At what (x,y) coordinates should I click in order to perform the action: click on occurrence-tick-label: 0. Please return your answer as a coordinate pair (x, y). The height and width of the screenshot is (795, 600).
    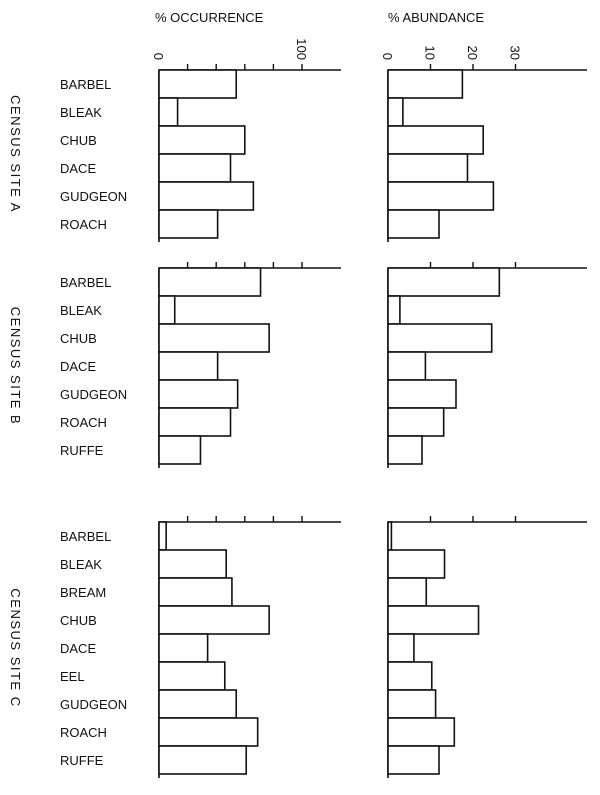
    Looking at the image, I should click on (158, 56).